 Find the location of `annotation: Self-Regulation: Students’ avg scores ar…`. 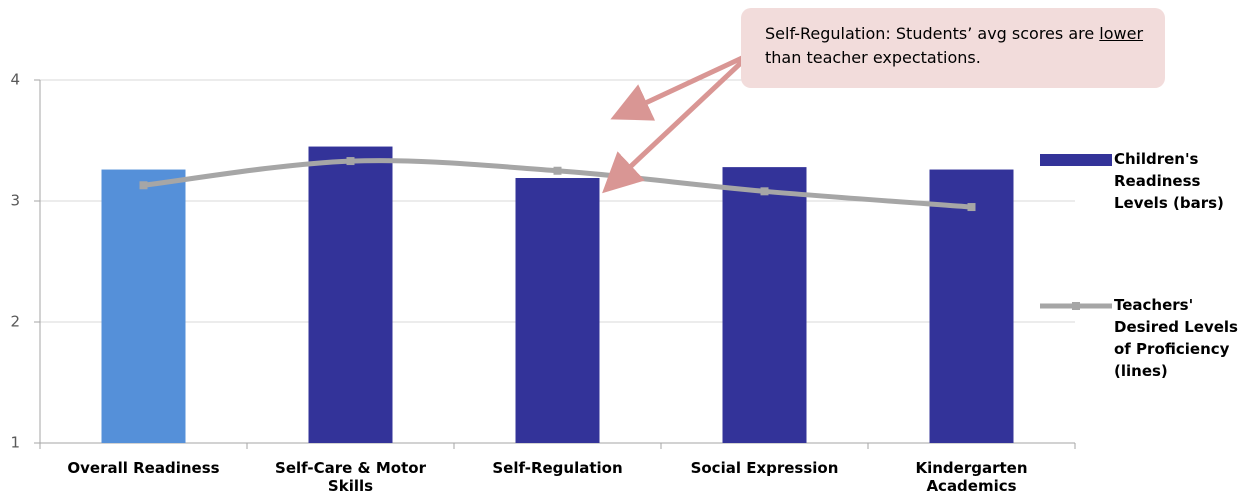

annotation: Self-Regulation: Students’ avg scores ar… is located at coordinates (953, 48).